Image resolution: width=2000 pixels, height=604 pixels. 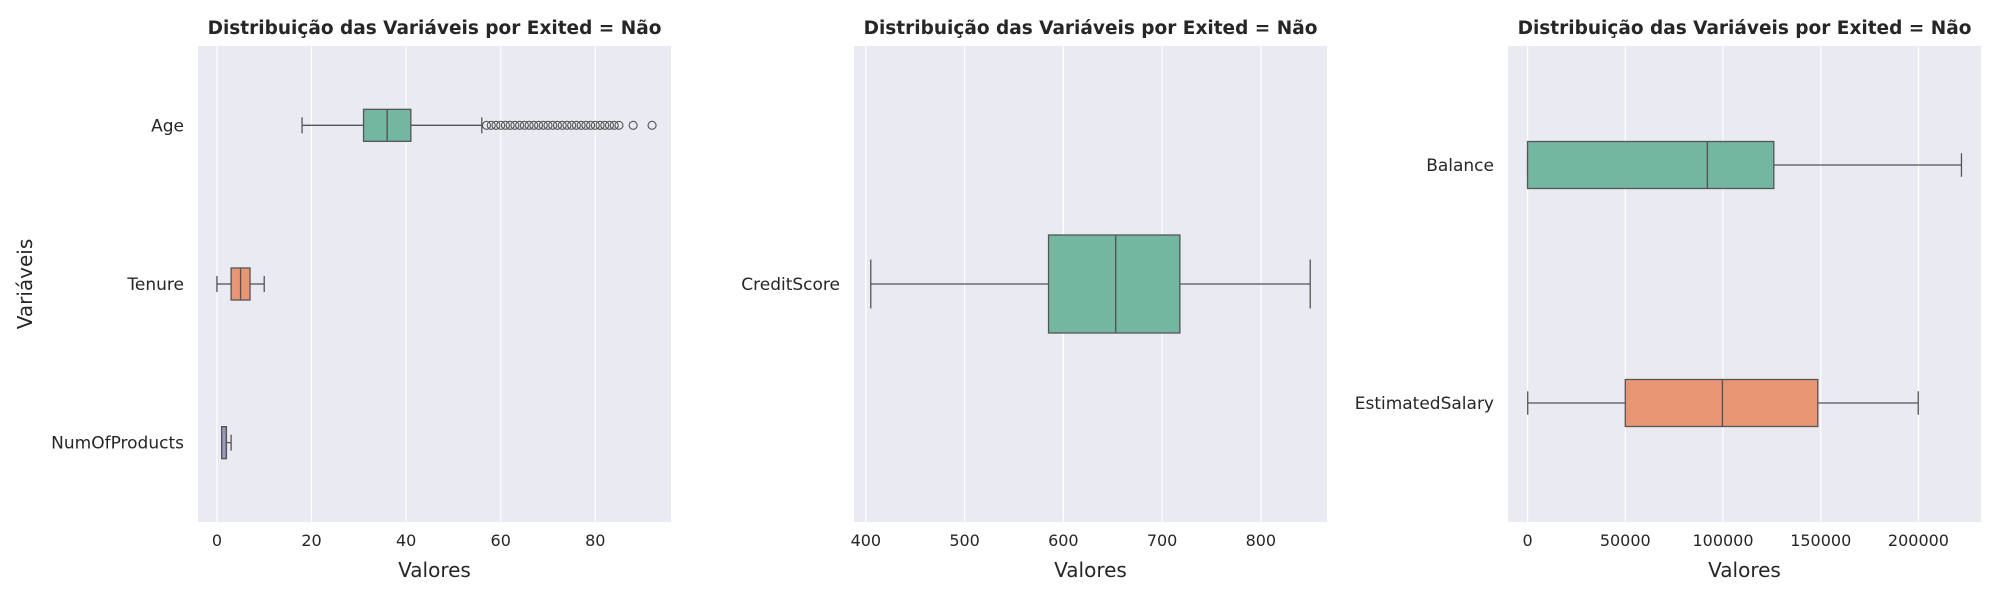 What do you see at coordinates (311, 540) in the screenshot?
I see `x-tick-label: 20` at bounding box center [311, 540].